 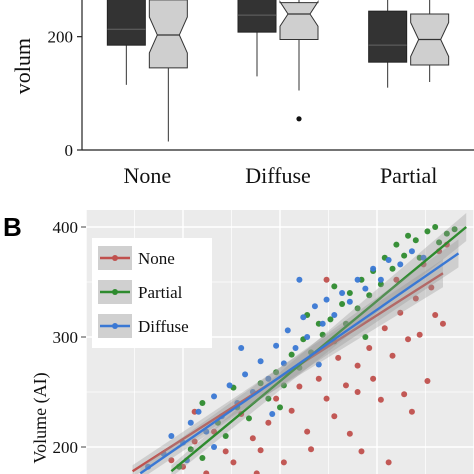 I want to click on y-tick-label: 200, so click(x=61, y=37).